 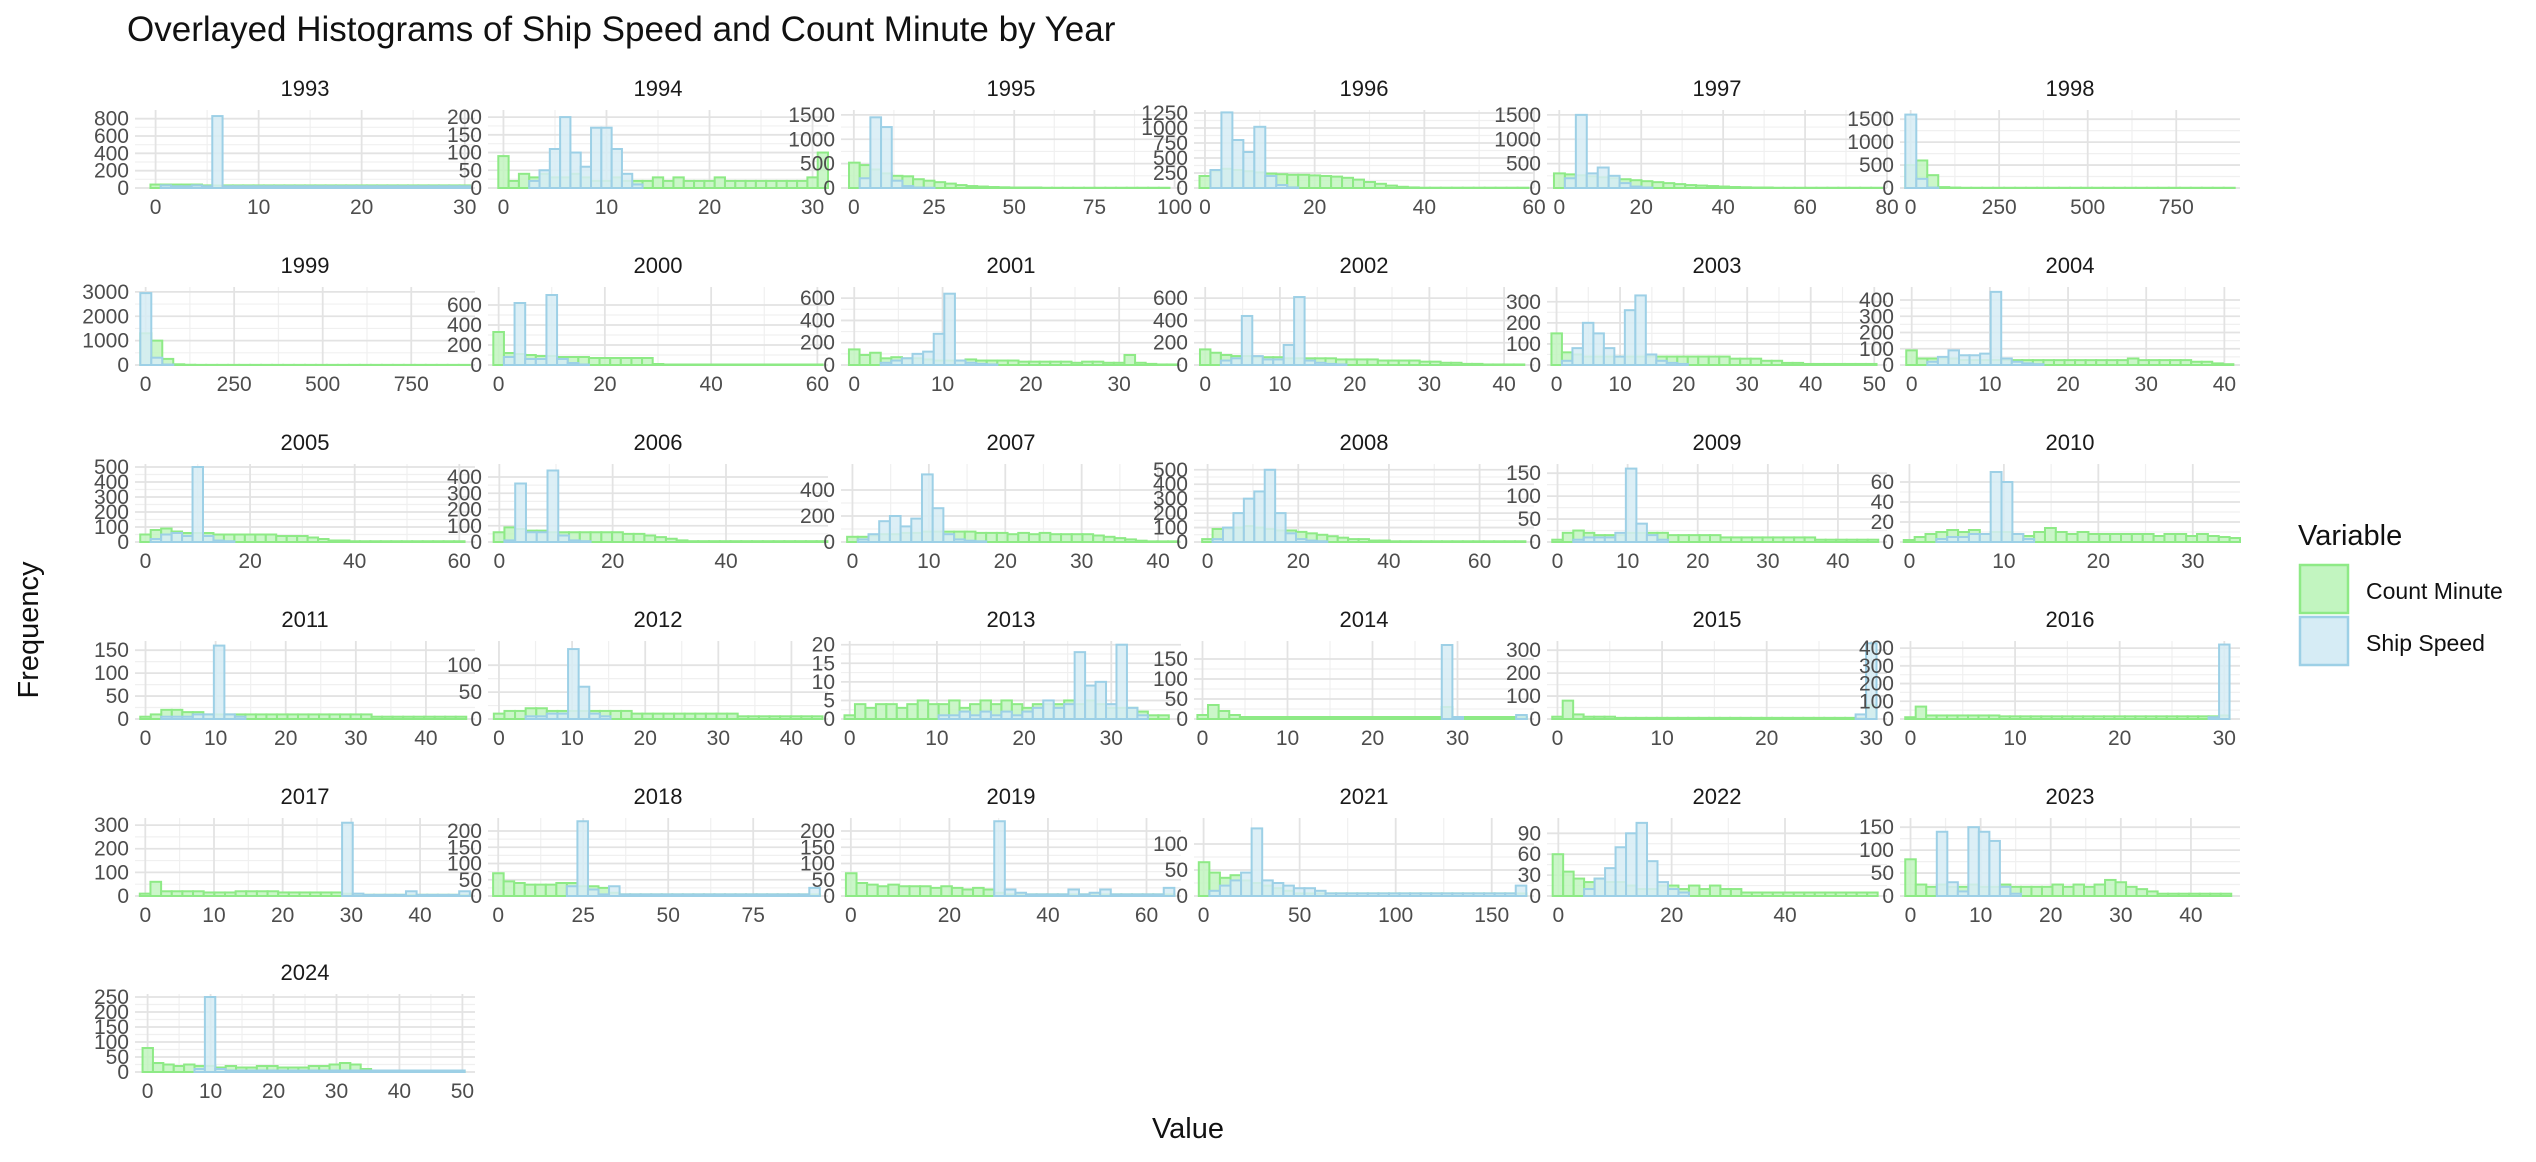 I want to click on x-tick-label: 75, so click(x=753, y=915).